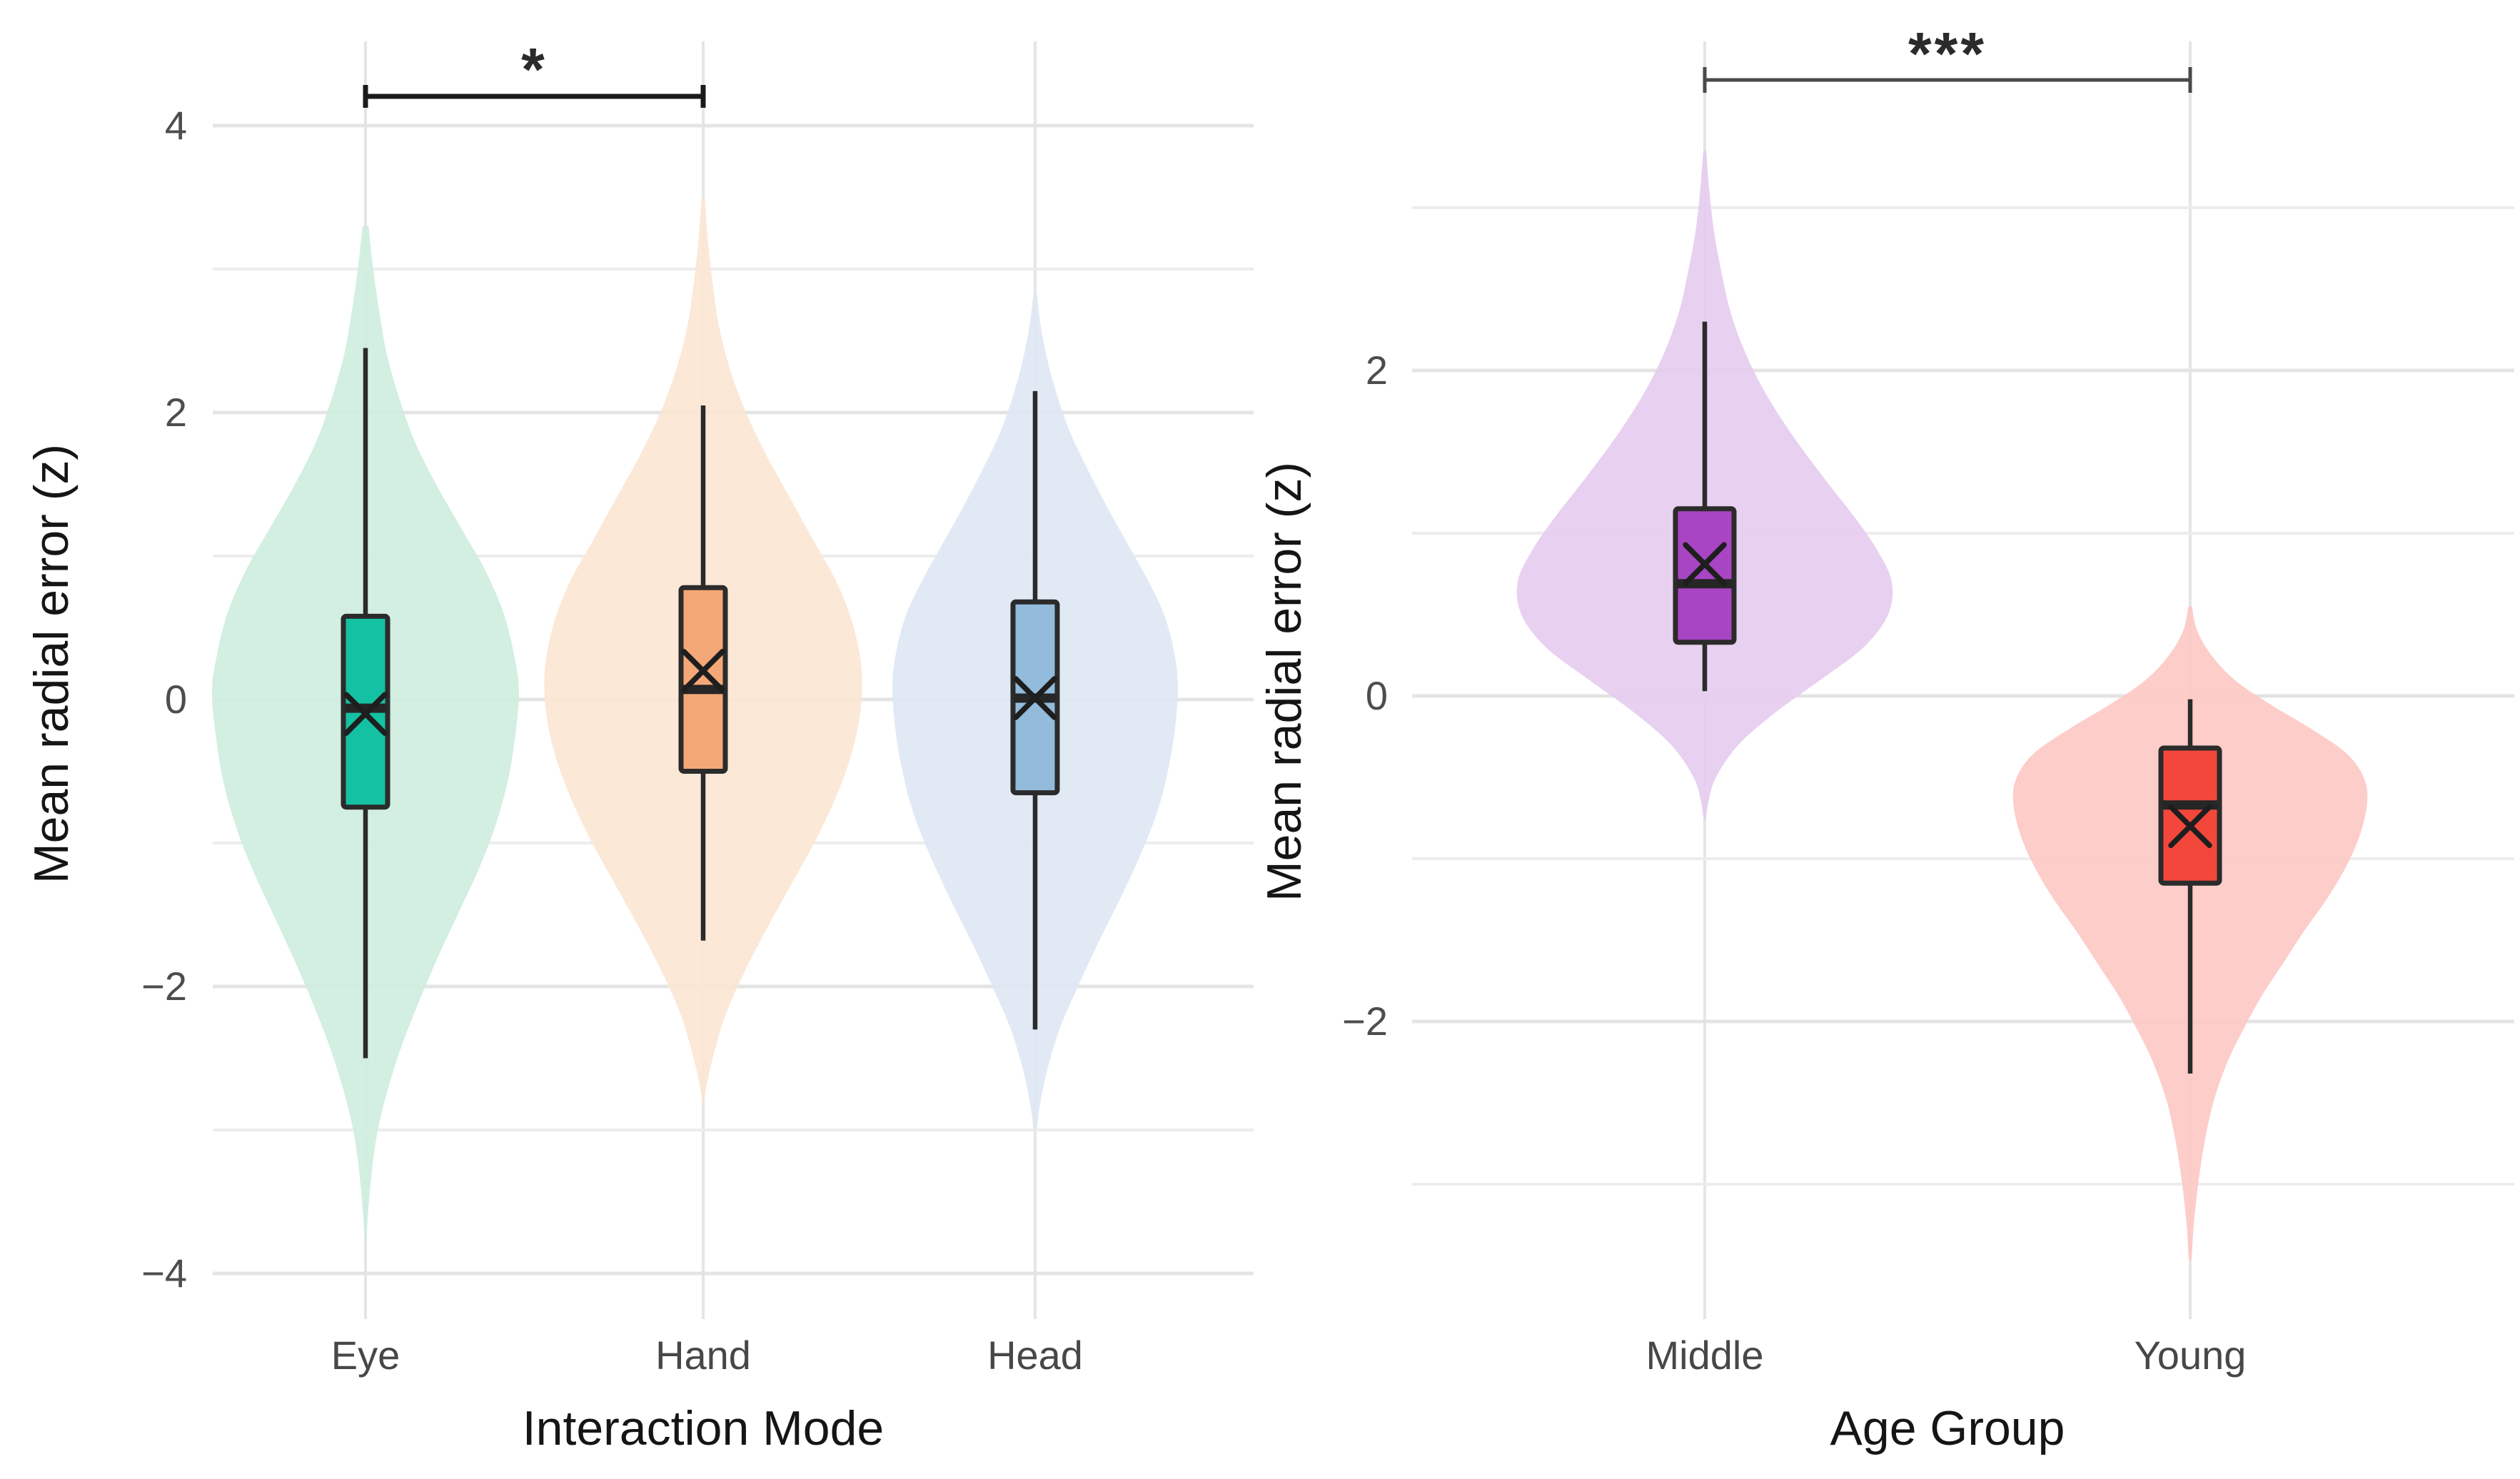 Image resolution: width=2520 pixels, height=1479 pixels. Describe the element at coordinates (1035, 1356) in the screenshot. I see `category-label-head: Head` at that location.